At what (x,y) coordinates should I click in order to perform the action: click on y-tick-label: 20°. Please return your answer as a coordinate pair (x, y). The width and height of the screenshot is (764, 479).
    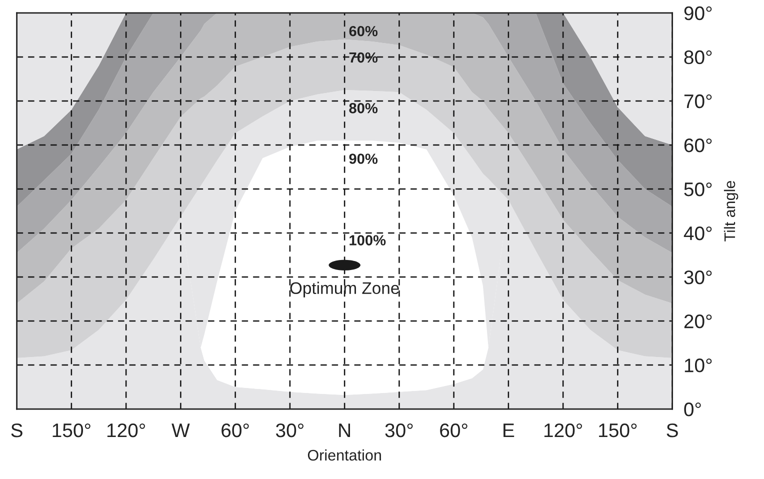
    Looking at the image, I should click on (698, 321).